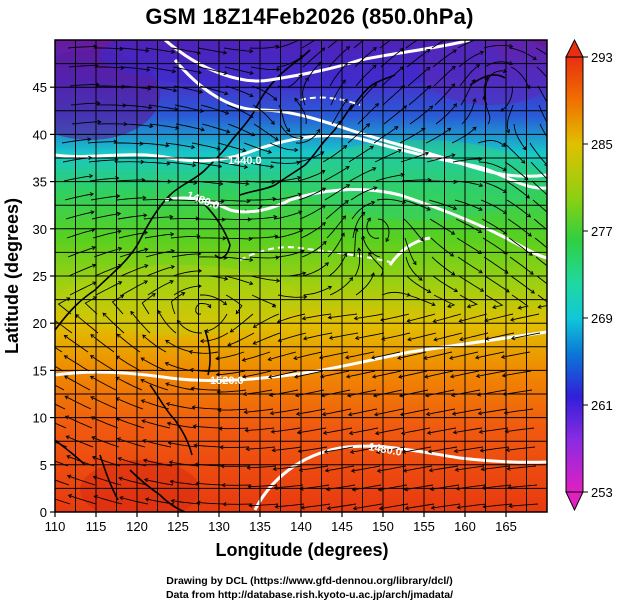  What do you see at coordinates (602, 405) in the screenshot?
I see `colorbar-tick-label: 261` at bounding box center [602, 405].